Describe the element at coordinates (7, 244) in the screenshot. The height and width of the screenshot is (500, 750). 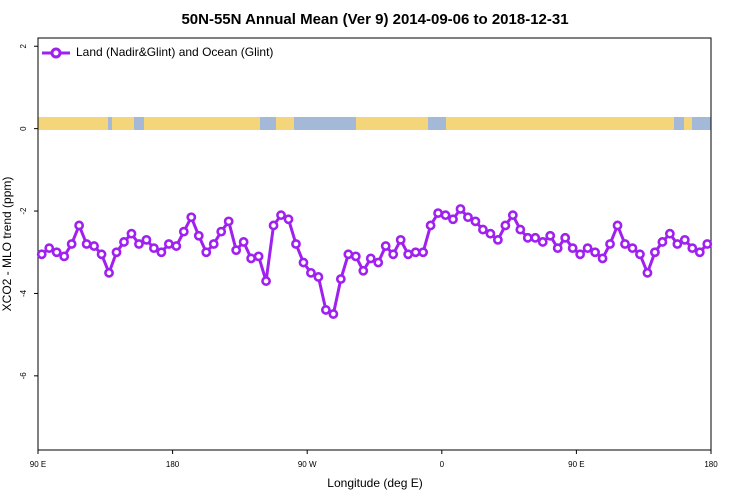
I see `y-axis-label: XCO2 - MLO trend (ppm)` at that location.